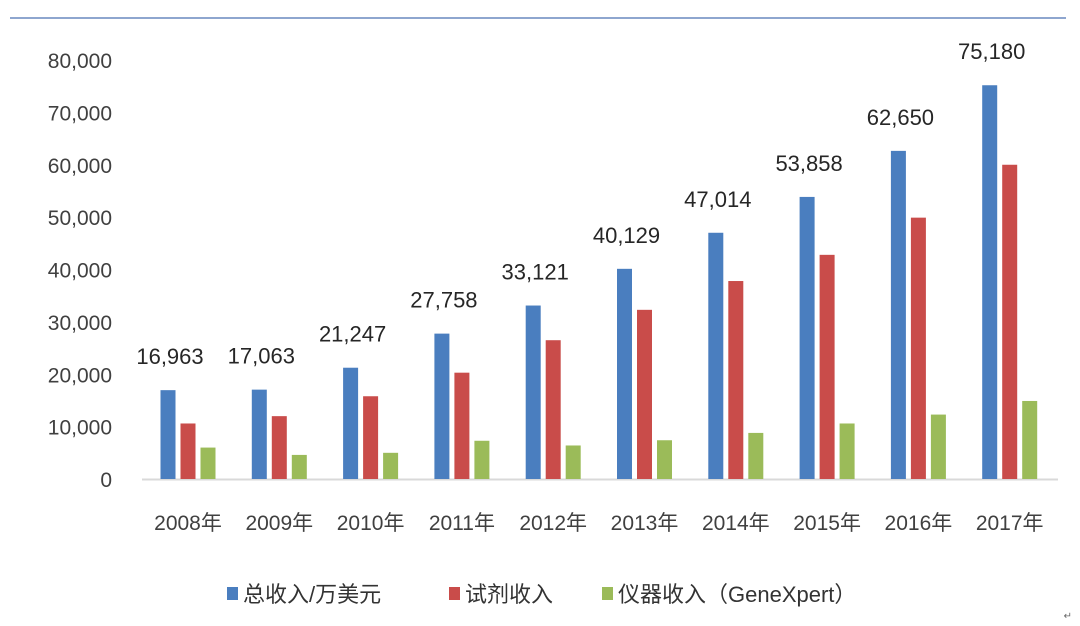  What do you see at coordinates (462, 523) in the screenshot?
I see `x-tick-label: 2011年` at bounding box center [462, 523].